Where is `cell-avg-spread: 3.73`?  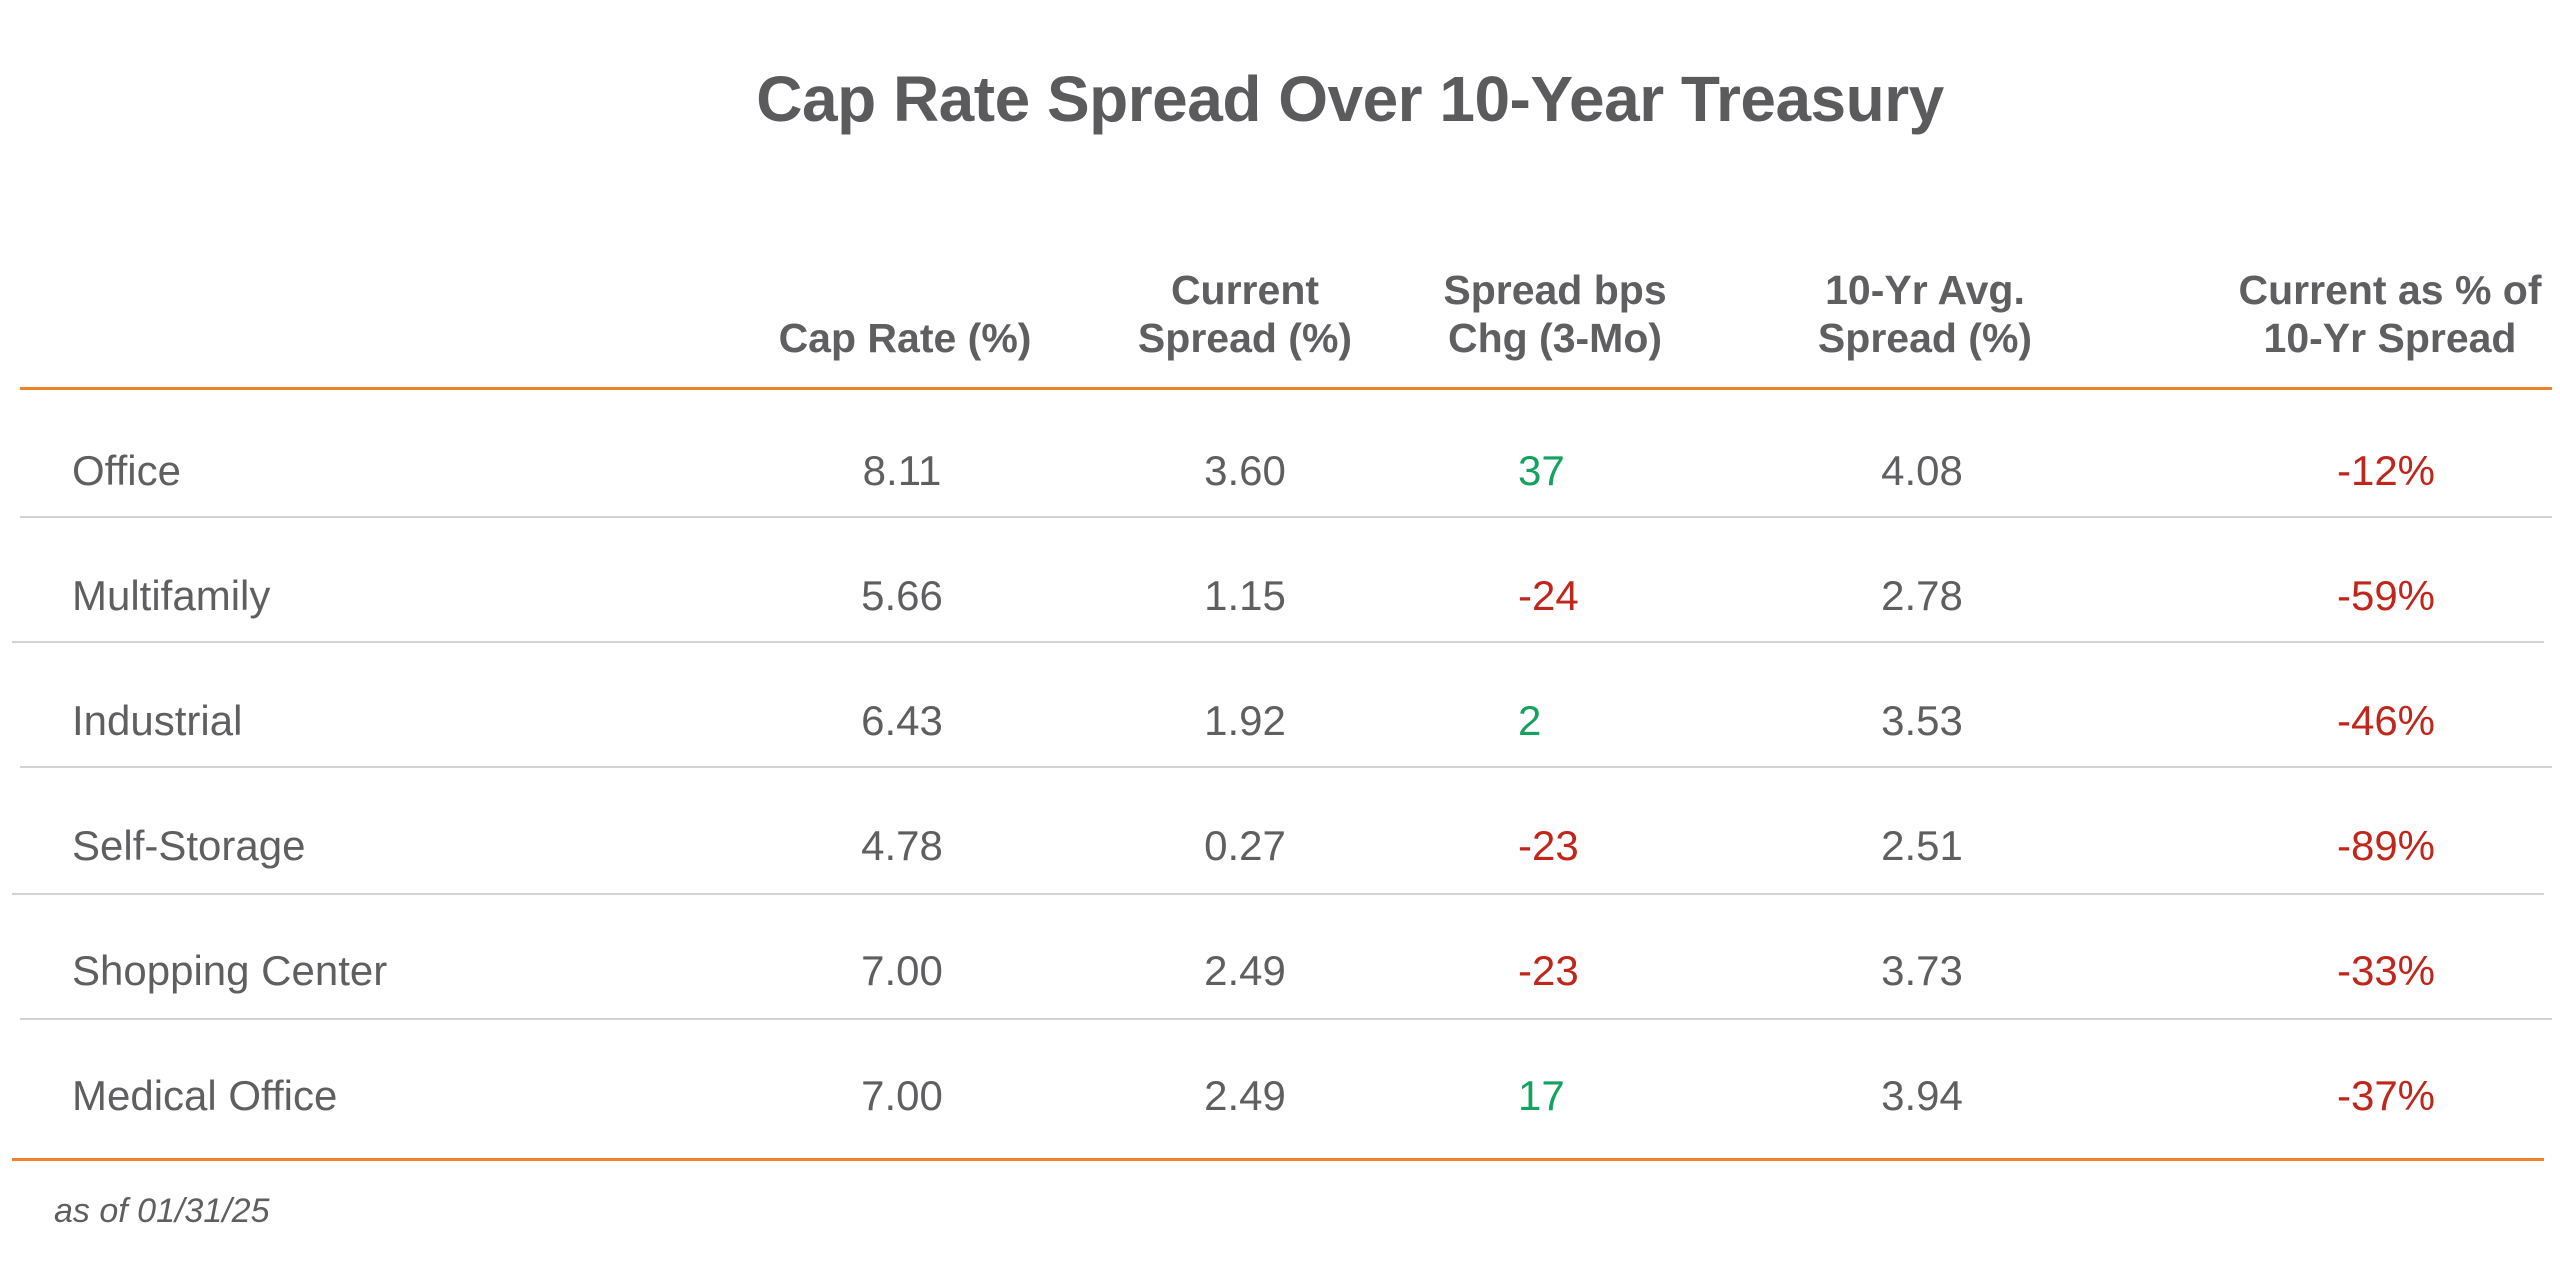 cell-avg-spread: 3.73 is located at coordinates (1922, 970).